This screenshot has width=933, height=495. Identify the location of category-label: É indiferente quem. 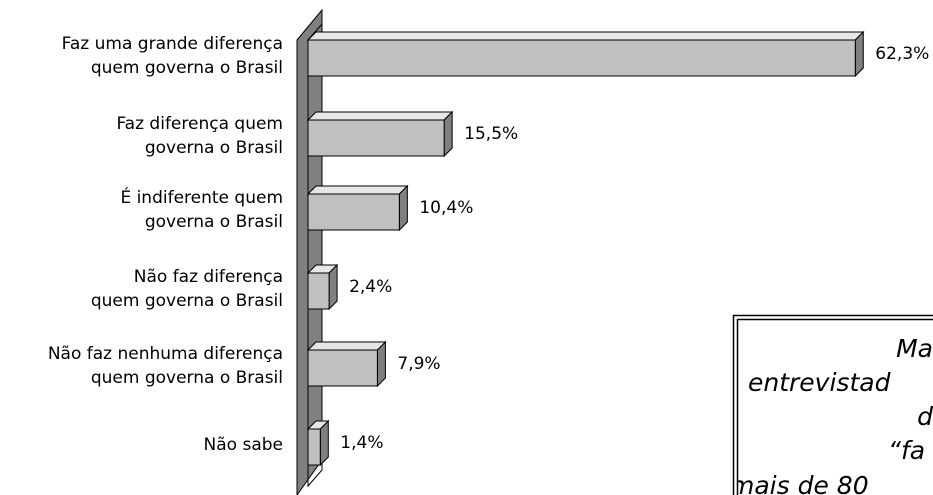
(201, 197).